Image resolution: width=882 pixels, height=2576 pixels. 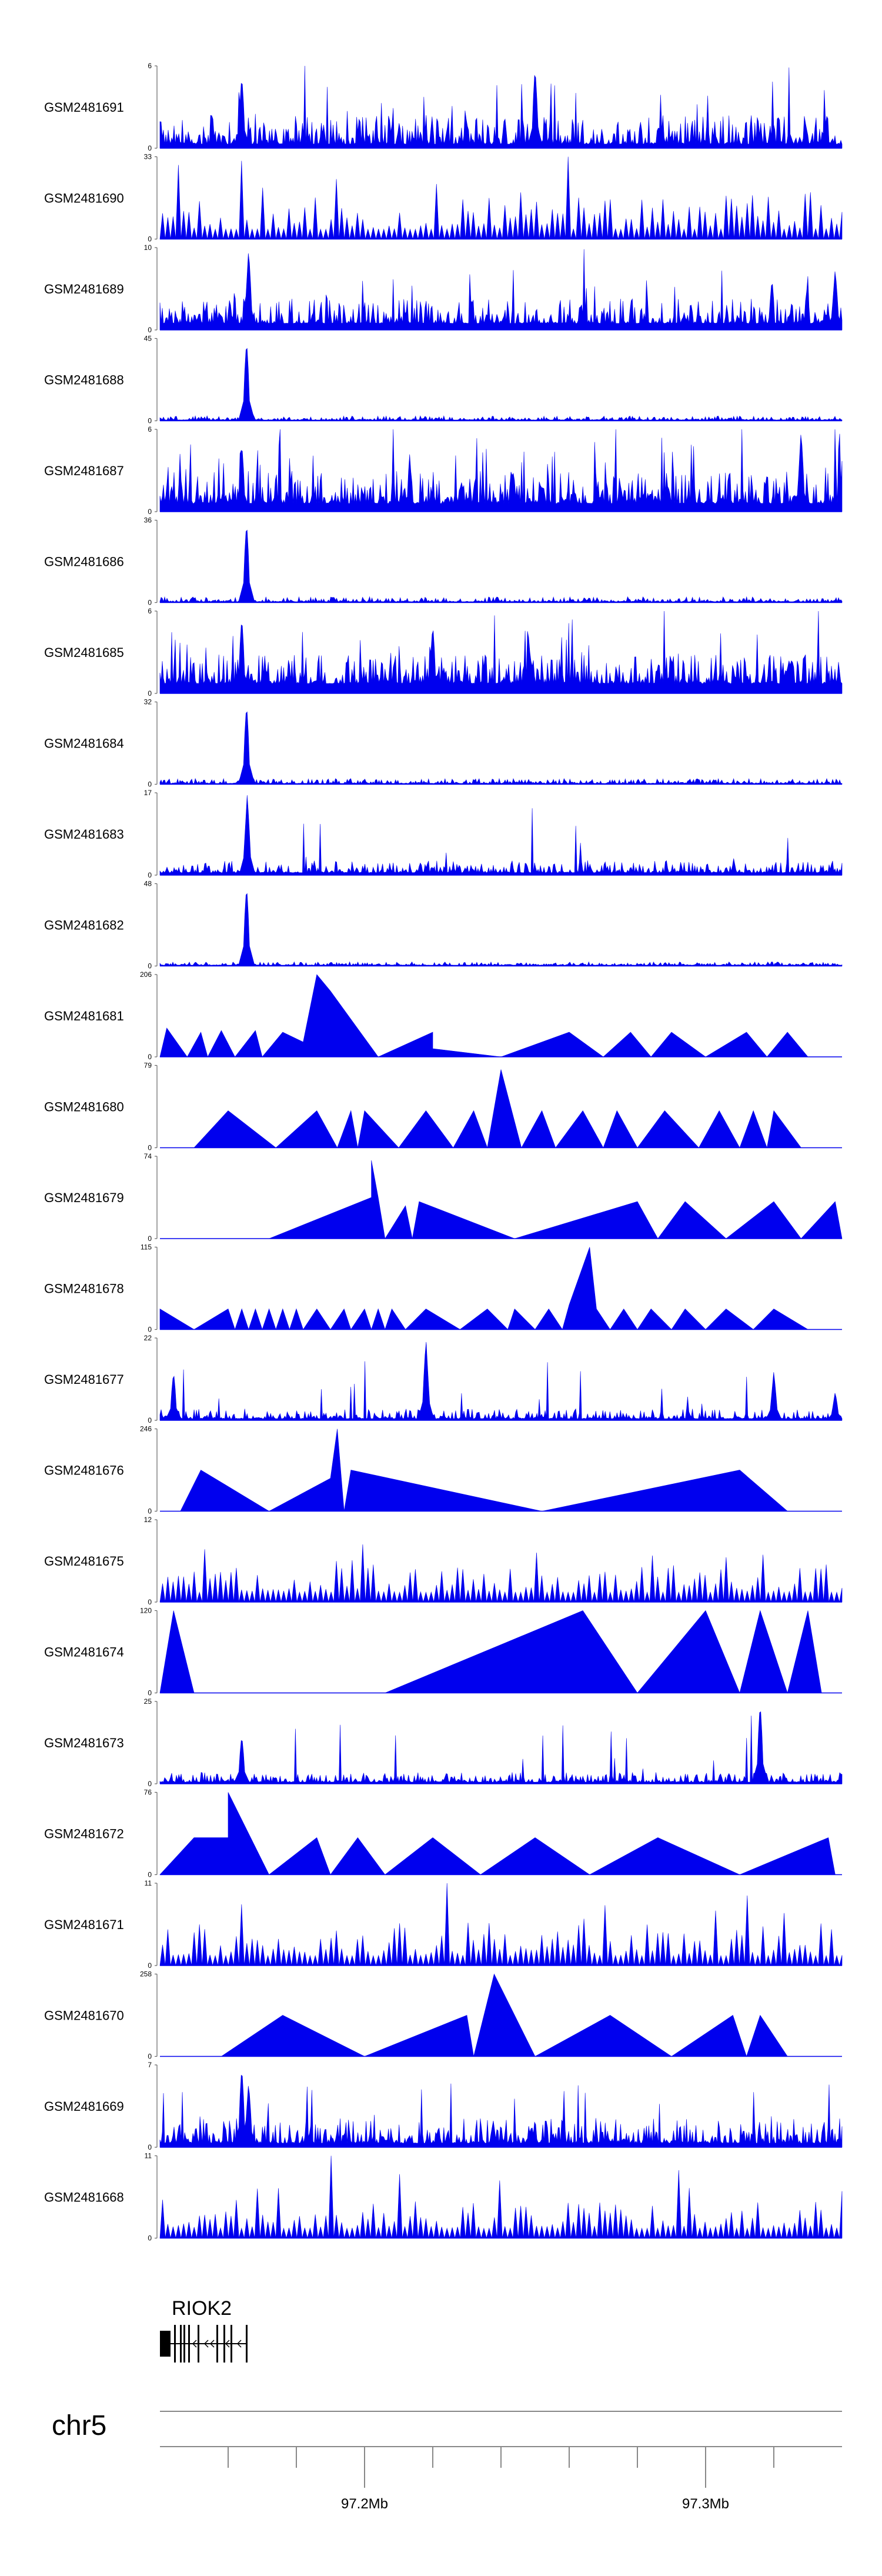 What do you see at coordinates (84, 1107) in the screenshot?
I see `track-label: GSM2481680` at bounding box center [84, 1107].